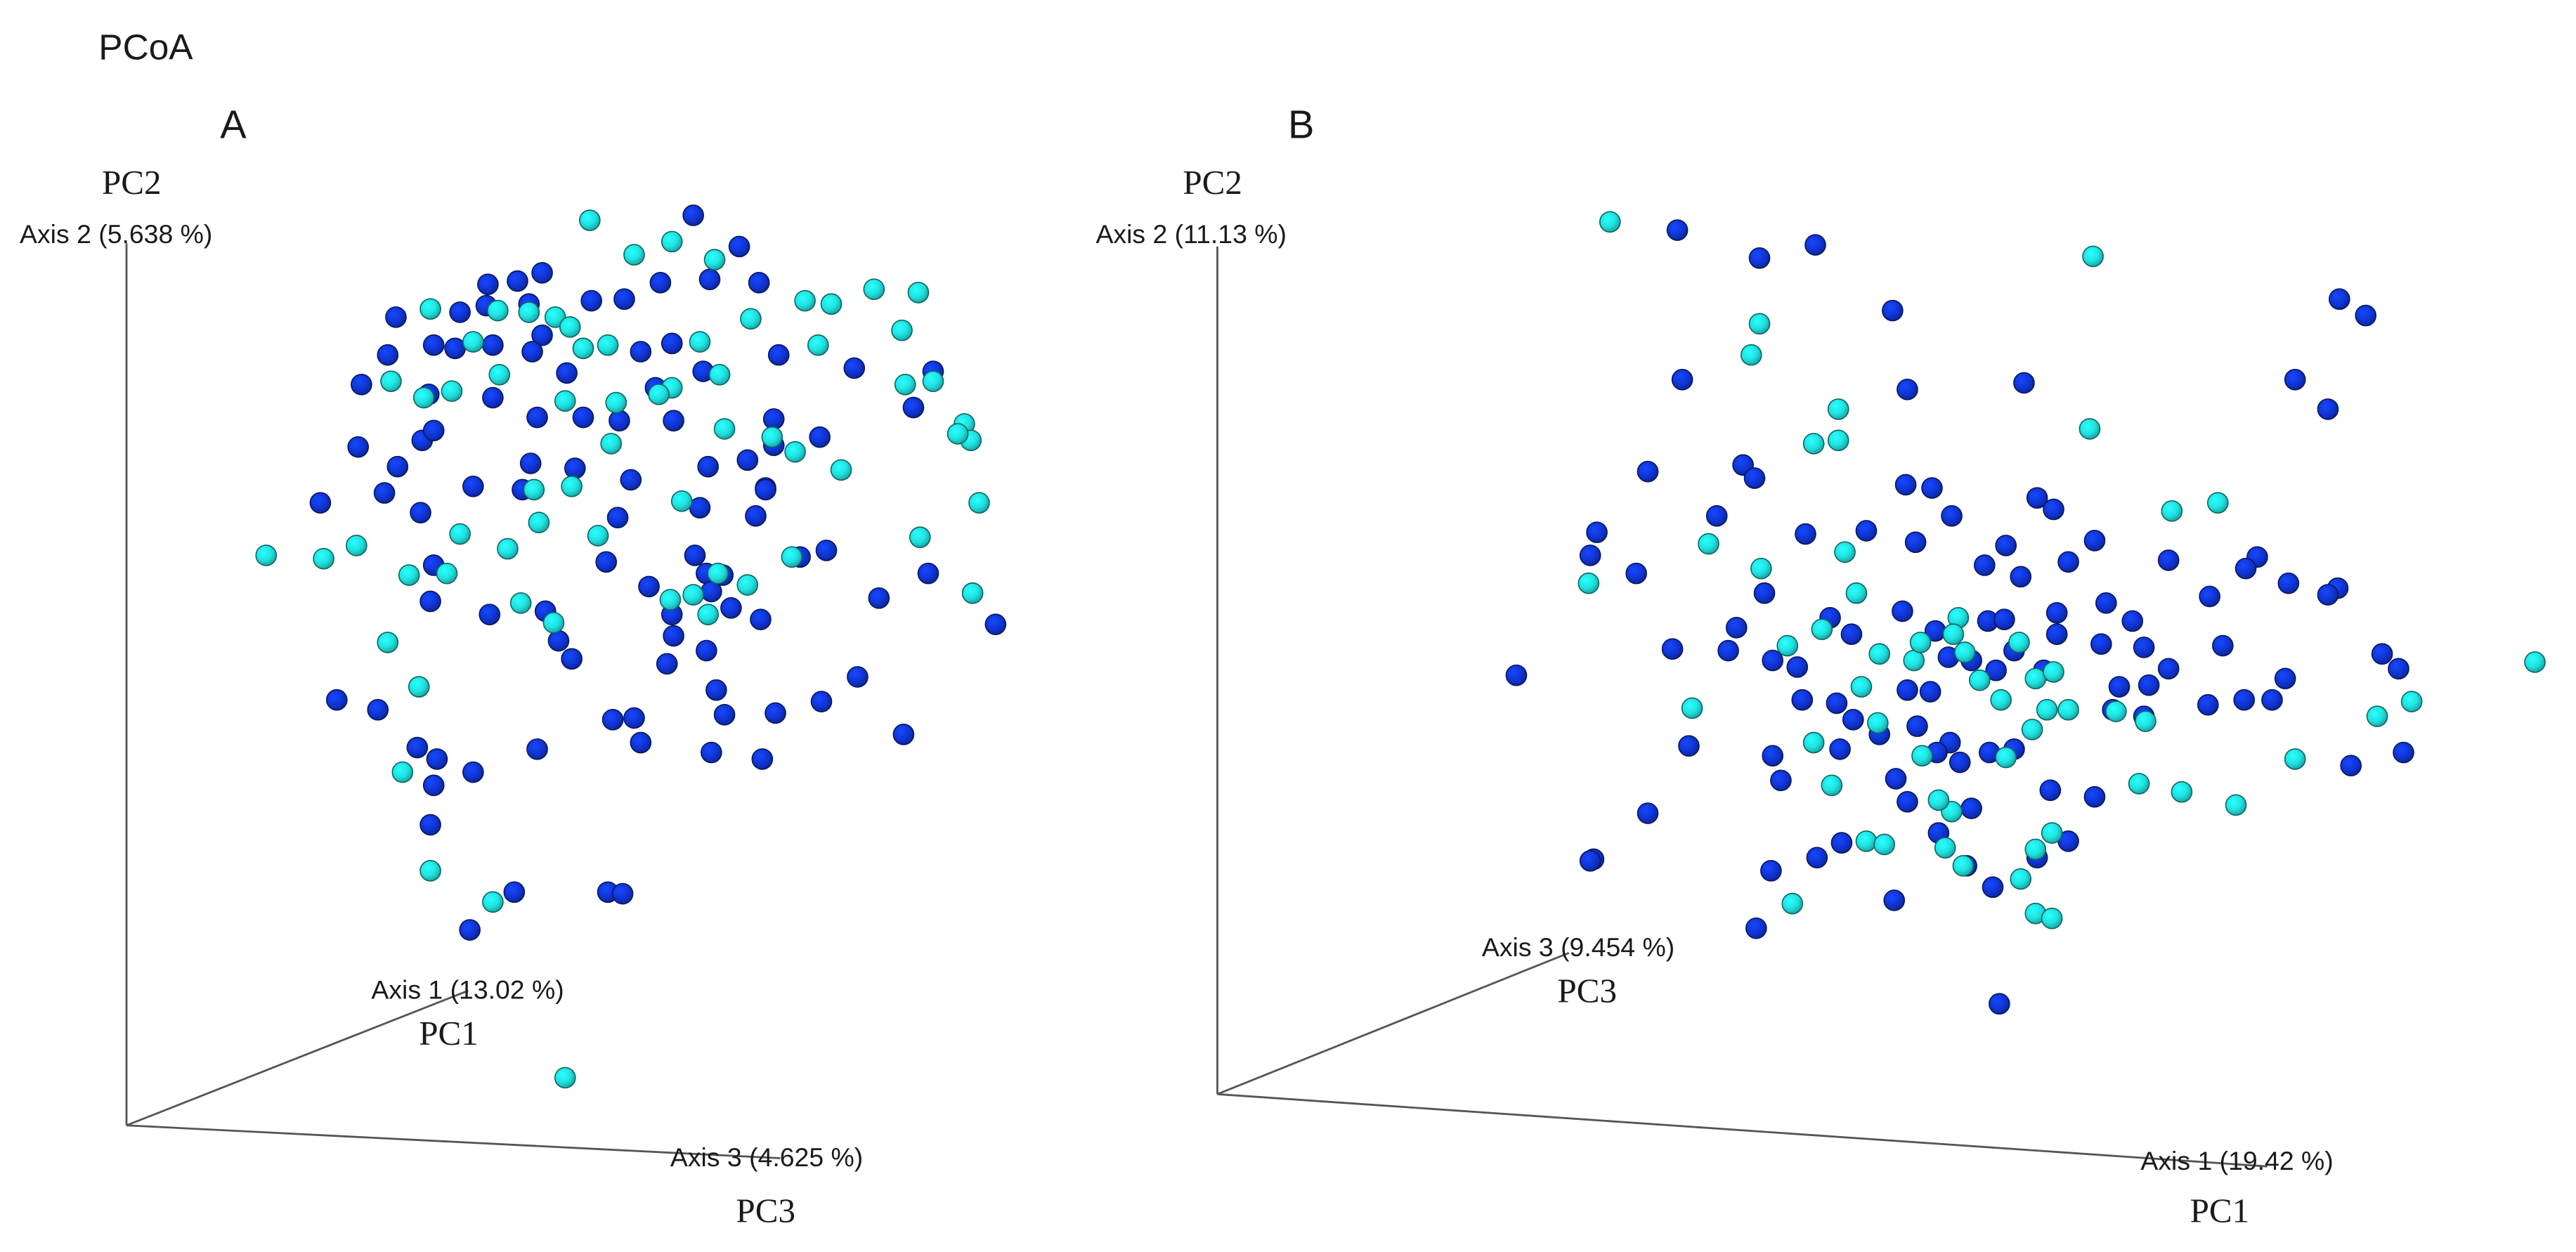 The image size is (2576, 1252). Describe the element at coordinates (765, 1211) in the screenshot. I see `panel-a-horizontal-pc: PC3` at that location.